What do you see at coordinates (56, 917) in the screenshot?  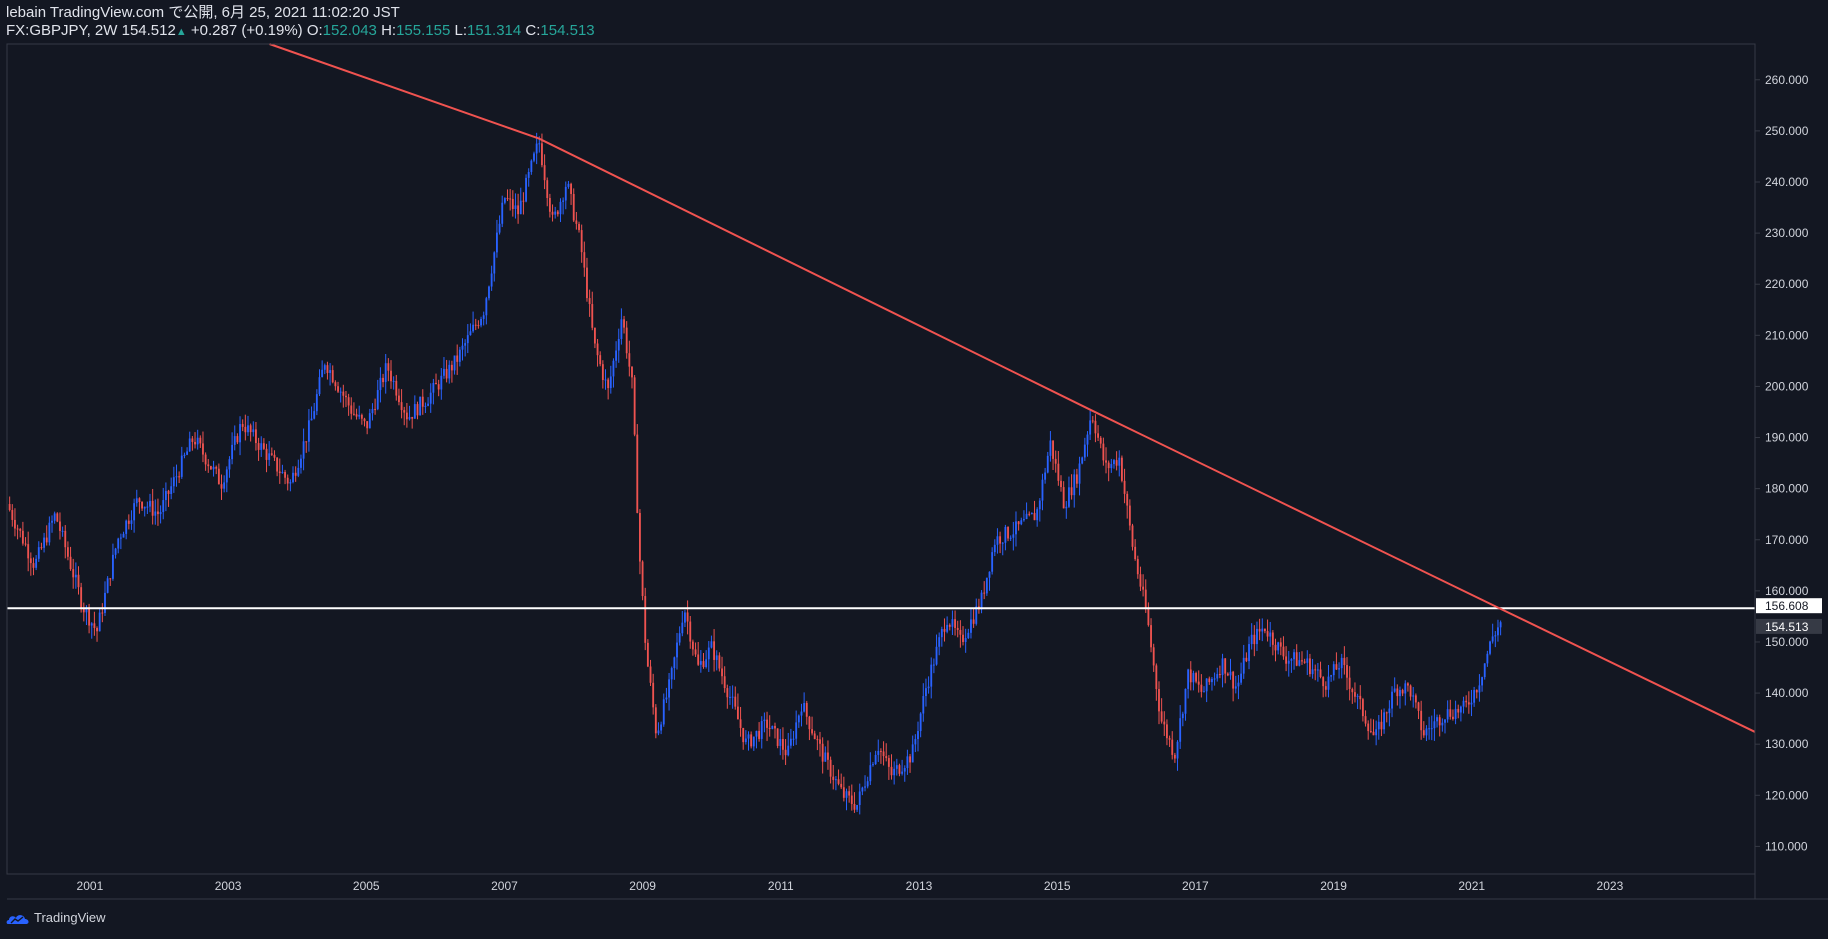 I see `tradingview-footer: TradingView` at bounding box center [56, 917].